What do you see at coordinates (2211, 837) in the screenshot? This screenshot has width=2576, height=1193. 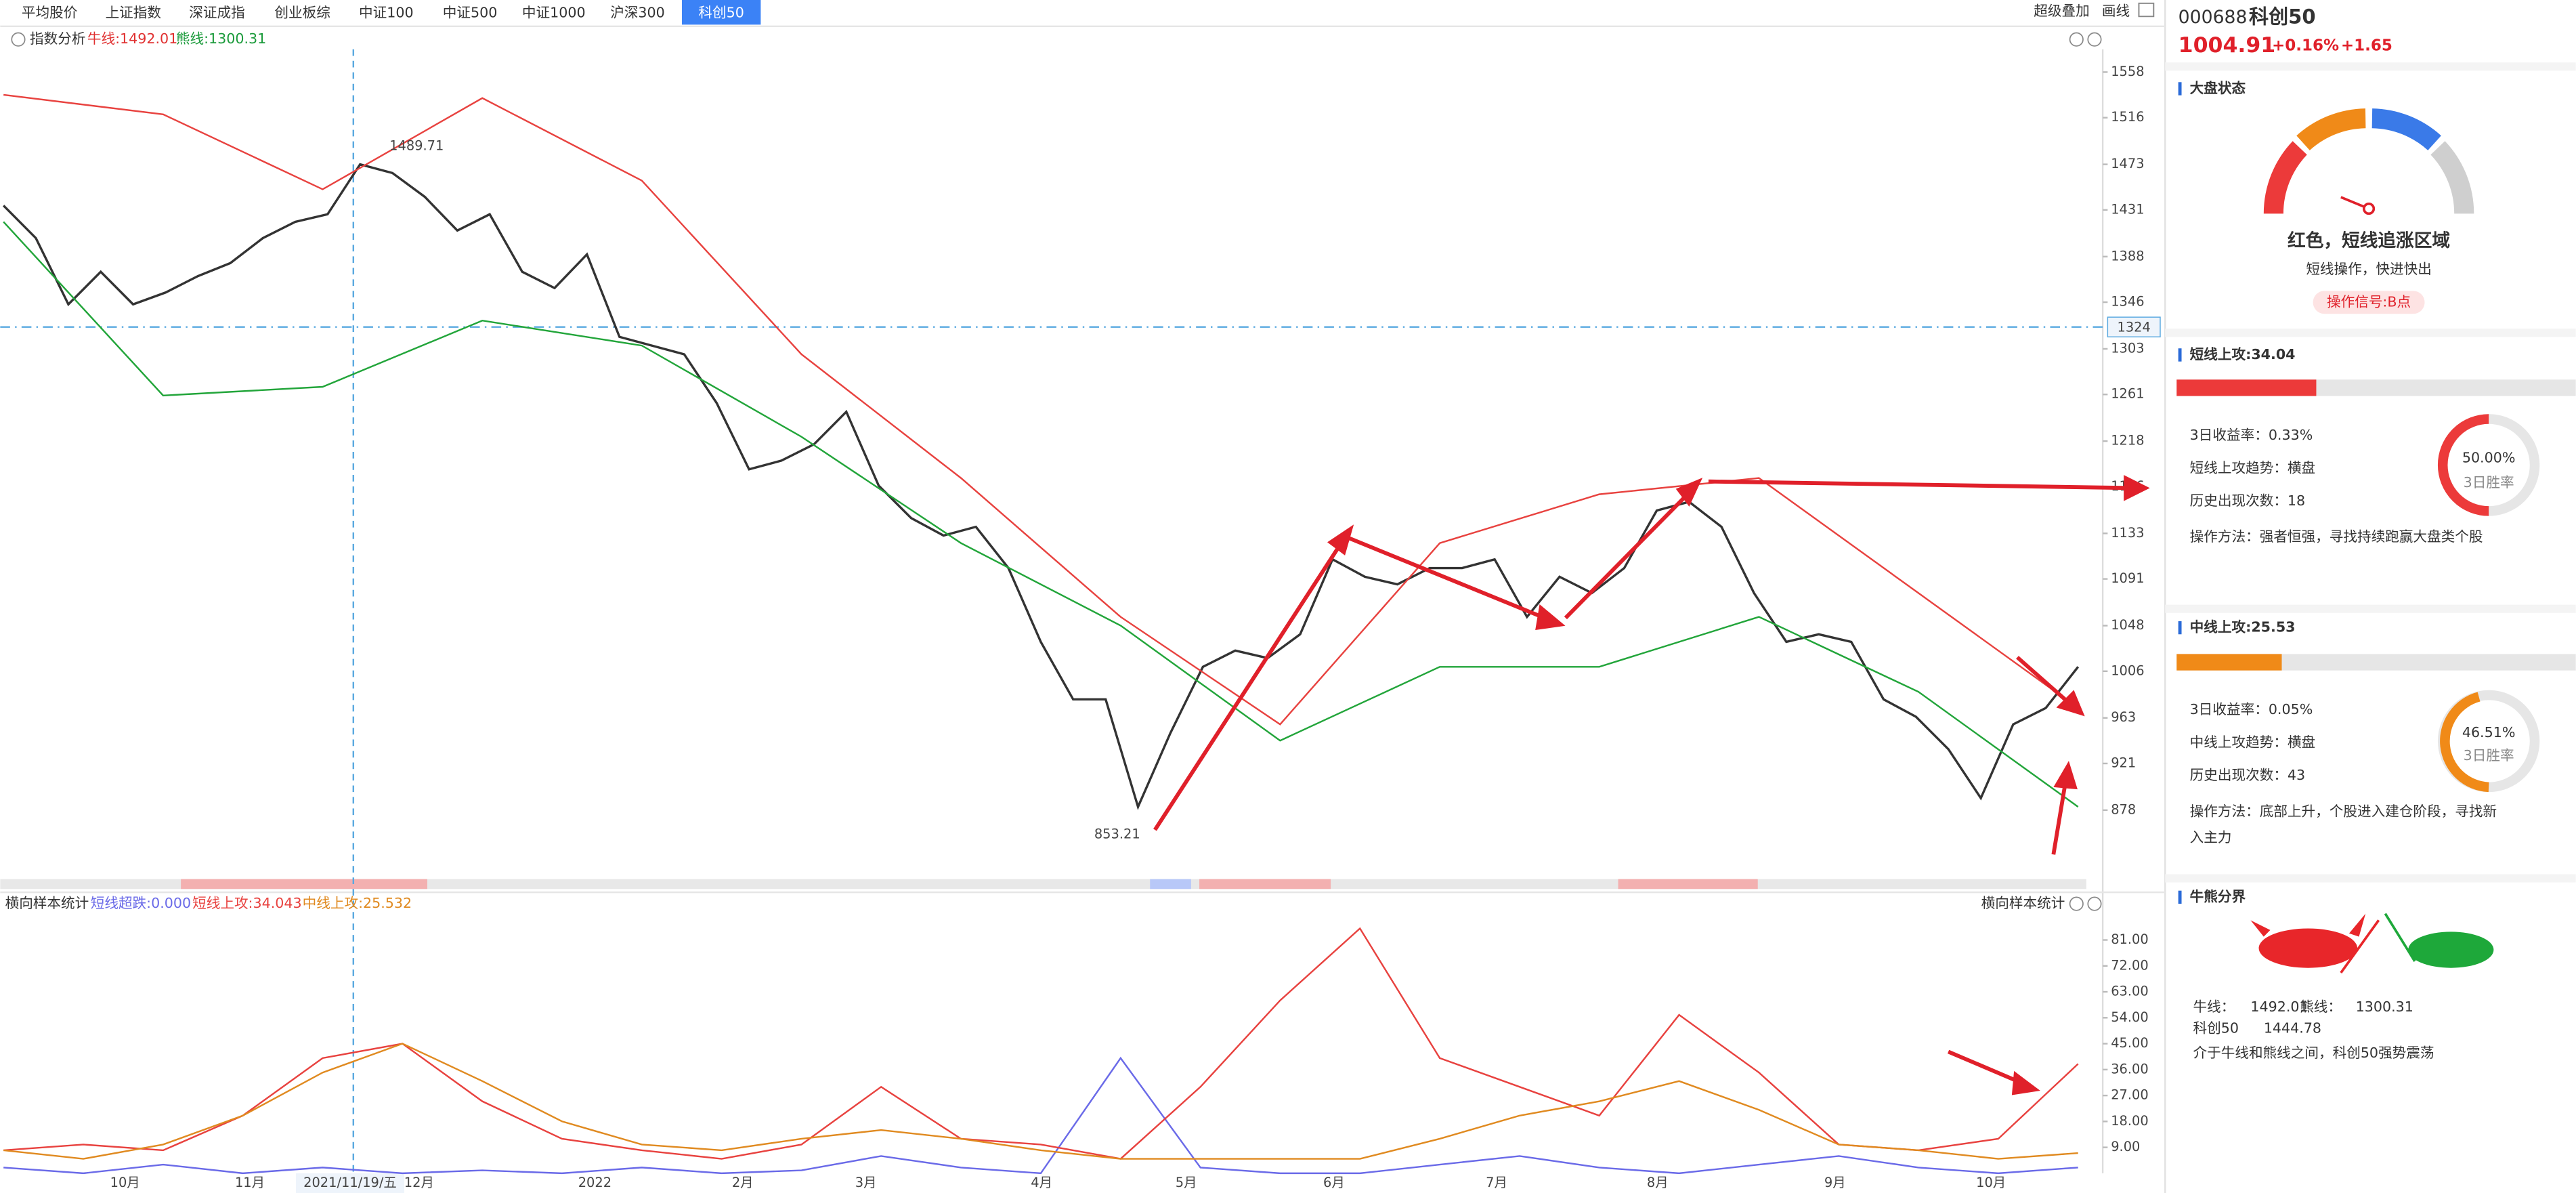 I see `detail-line: 入主力` at bounding box center [2211, 837].